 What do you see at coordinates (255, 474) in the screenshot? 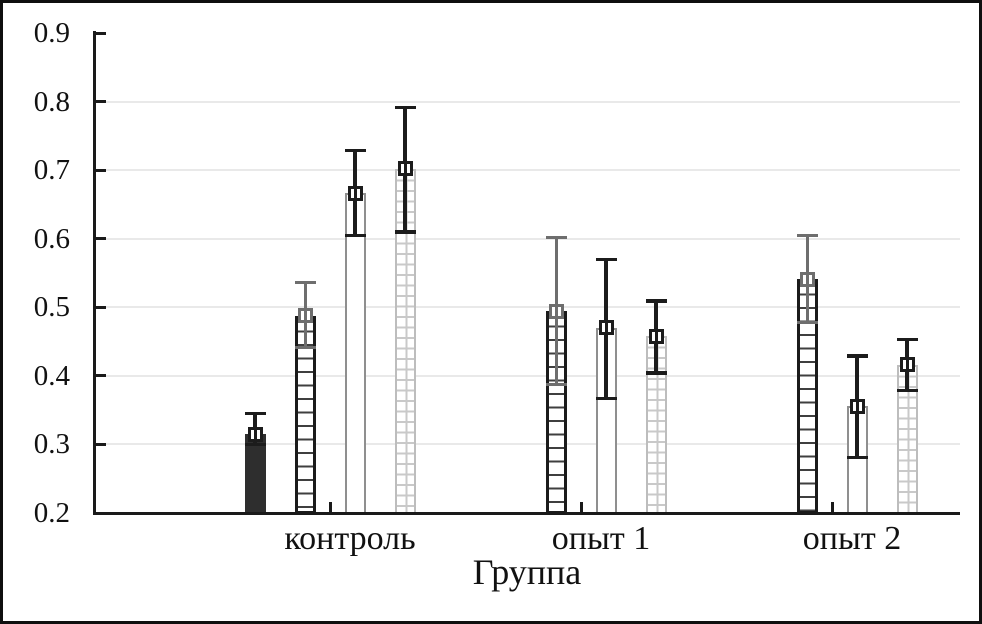
I see `bar-solid` at bounding box center [255, 474].